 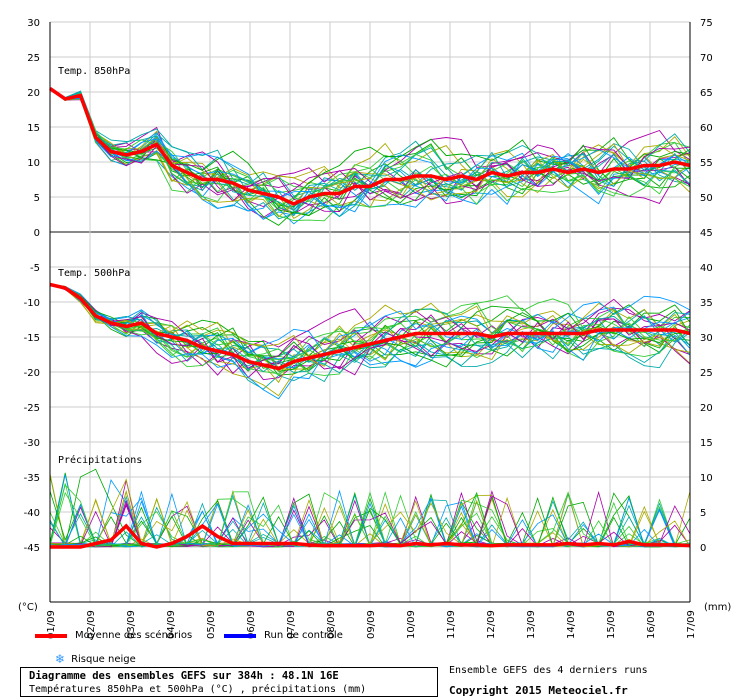 I want to click on left-tick-label: 10, so click(x=33, y=163).